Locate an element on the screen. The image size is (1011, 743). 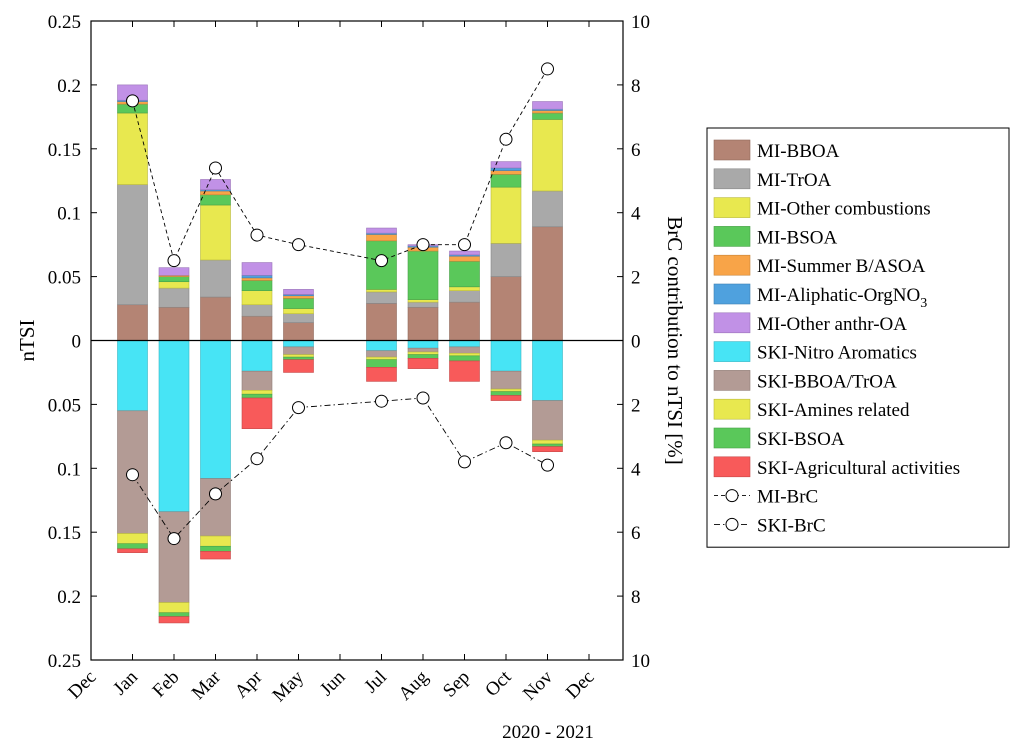
mi-brc-marker-apr is located at coordinates (257, 235).